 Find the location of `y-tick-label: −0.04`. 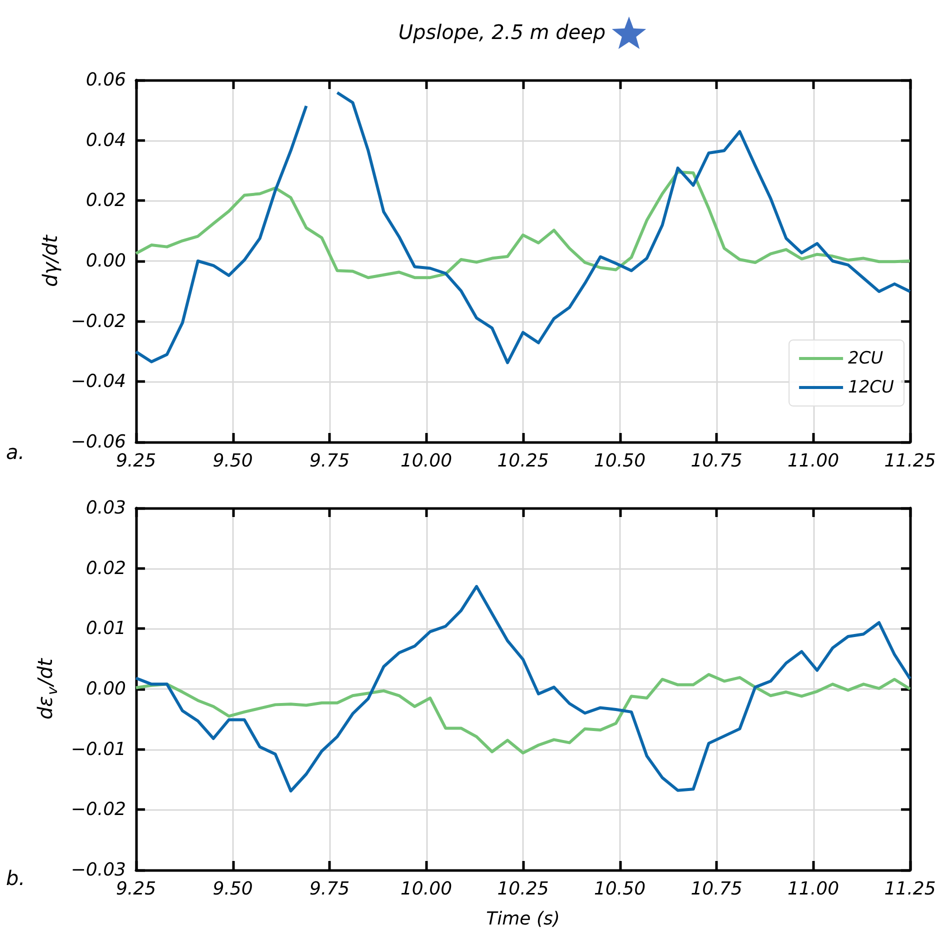

y-tick-label: −0.04 is located at coordinates (98, 381).